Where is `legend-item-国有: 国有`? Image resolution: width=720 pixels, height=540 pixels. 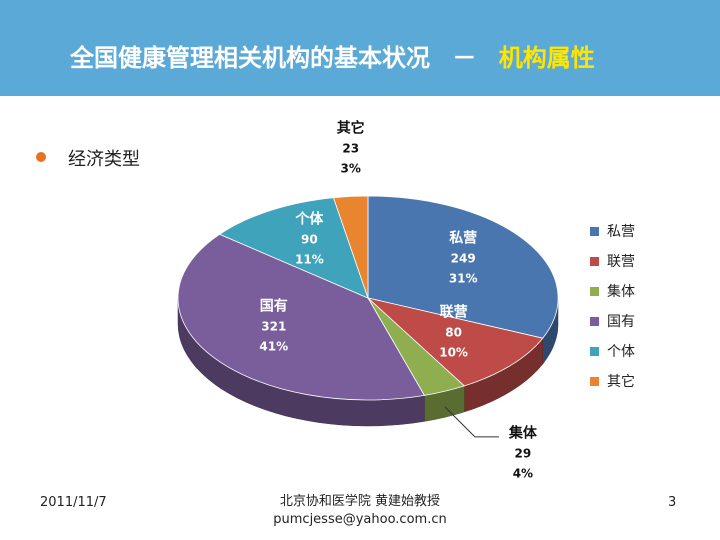
legend-item-国有: 国有 is located at coordinates (612, 321).